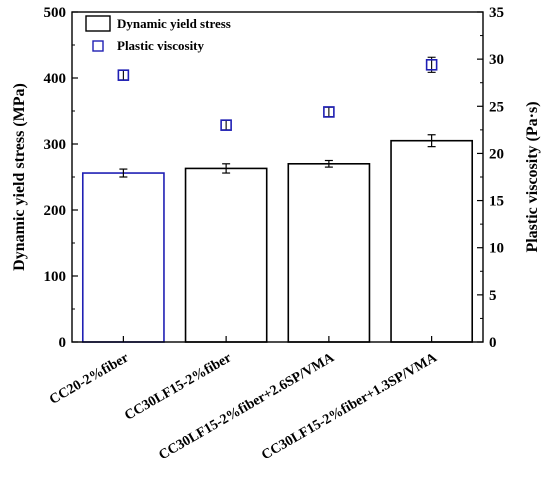  What do you see at coordinates (496, 249) in the screenshot?
I see `y2-tick-label-2: 10` at bounding box center [496, 249].